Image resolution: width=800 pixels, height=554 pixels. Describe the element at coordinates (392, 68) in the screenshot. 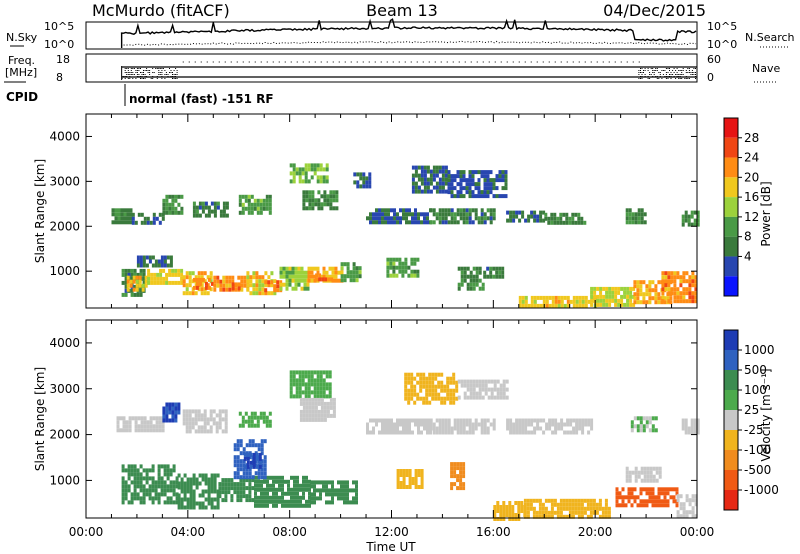

I see `frequency-panel: Freq. [MHz] 18 8 60 0 Nave` at that location.